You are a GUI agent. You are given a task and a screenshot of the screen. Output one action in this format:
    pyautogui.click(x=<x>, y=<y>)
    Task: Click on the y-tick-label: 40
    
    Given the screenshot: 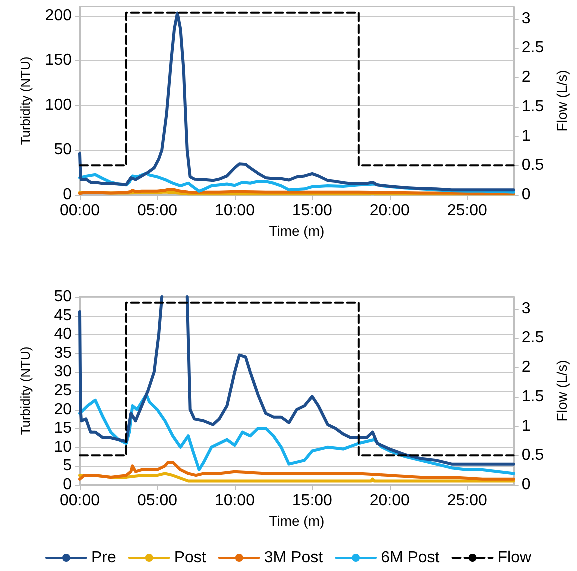 What is the action you would take?
    pyautogui.click(x=63, y=335)
    